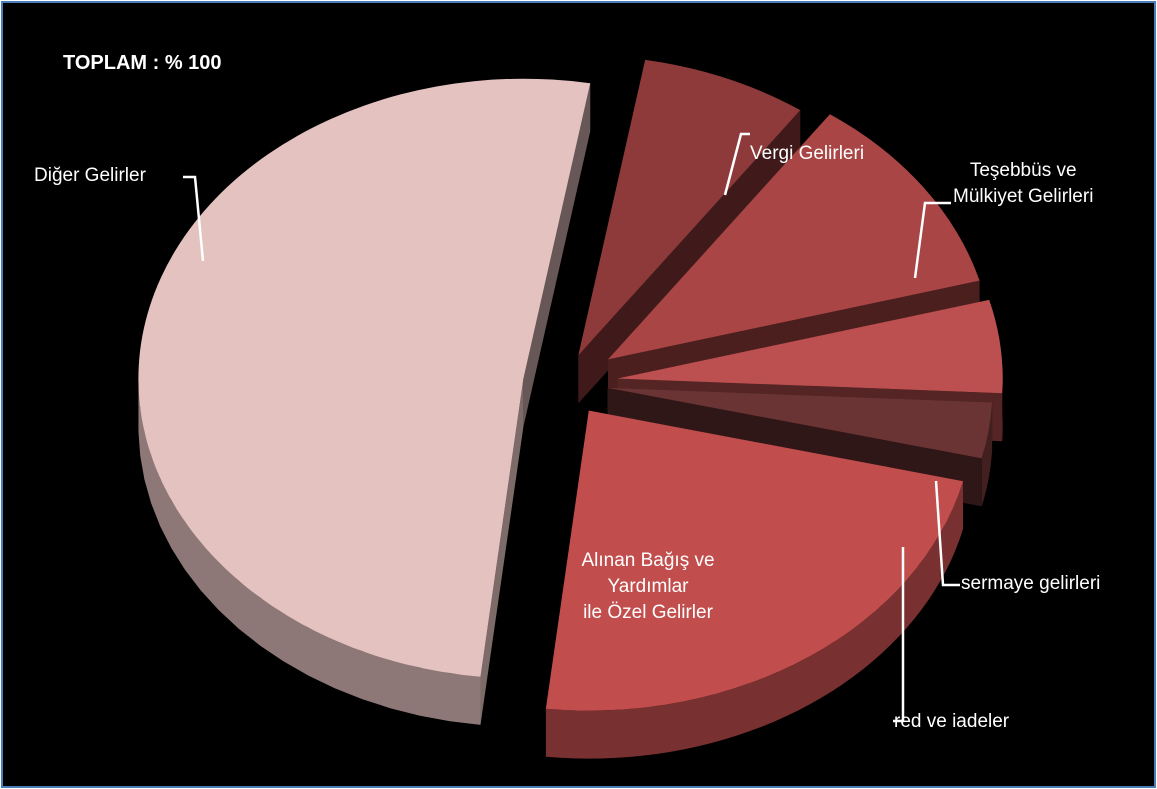 The width and height of the screenshot is (1157, 789). What do you see at coordinates (807, 153) in the screenshot?
I see `slice-label-vergi: Vergi Gelirleri` at bounding box center [807, 153].